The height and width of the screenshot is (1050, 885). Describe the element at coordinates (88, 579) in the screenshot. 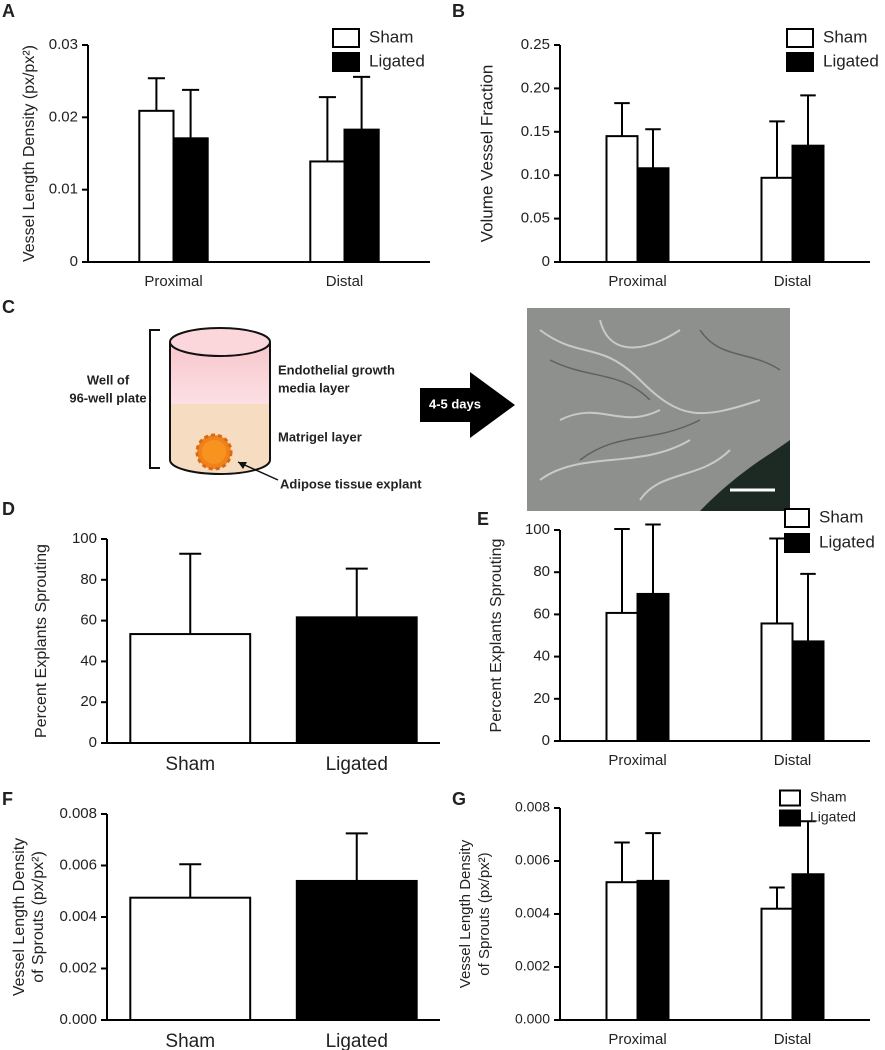

I see `y-tick-label: 80` at that location.